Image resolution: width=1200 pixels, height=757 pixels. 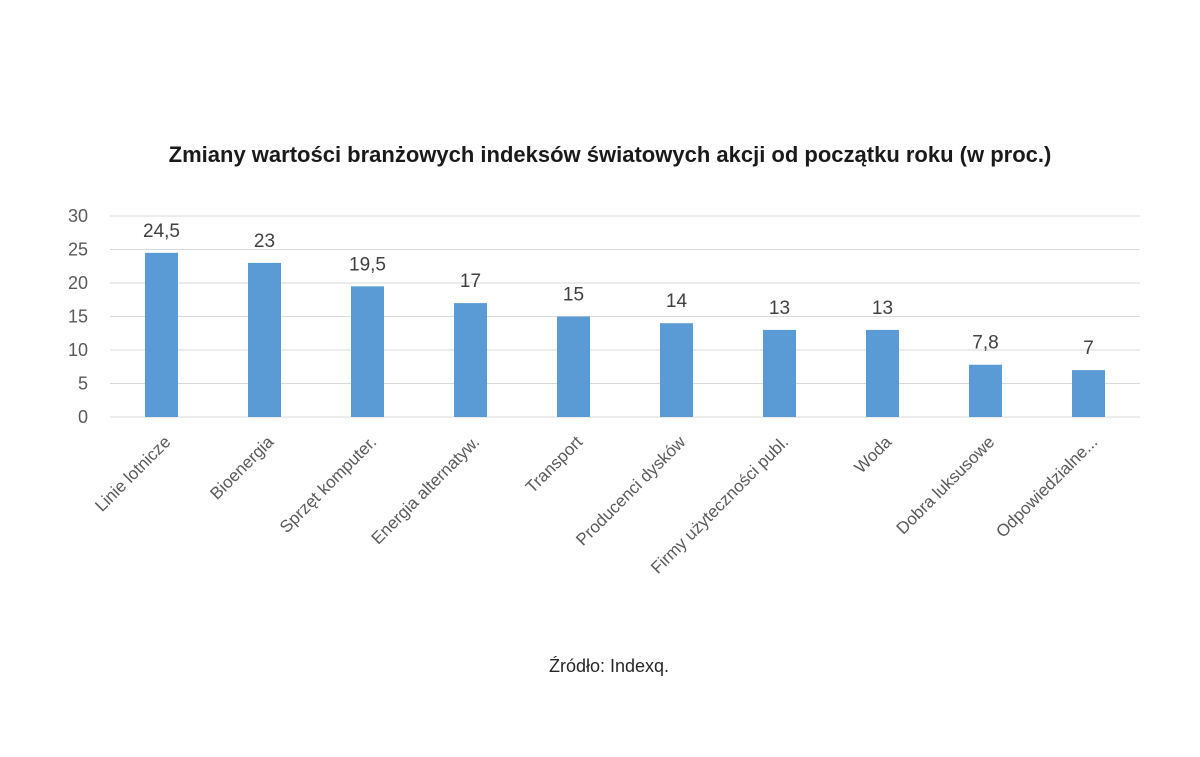 I want to click on data-label: 7,8, so click(x=985, y=343).